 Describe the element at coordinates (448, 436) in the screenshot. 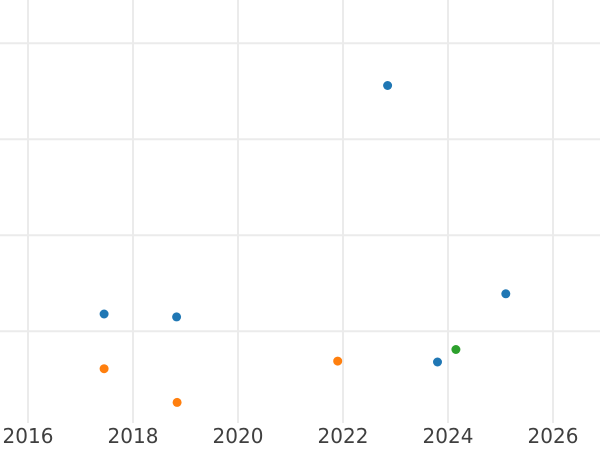

I see `x-tick-label: 2024` at that location.